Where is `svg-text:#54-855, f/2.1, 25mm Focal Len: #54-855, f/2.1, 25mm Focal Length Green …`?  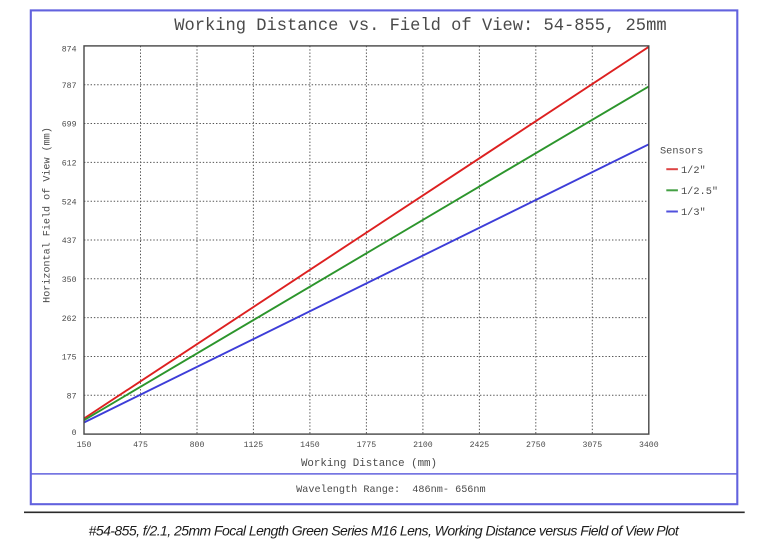 svg-text:#54-855, f/2.1, 25mm Focal Len: #54-855, f/2.1, 25mm Focal Length Green … is located at coordinates (384, 531).